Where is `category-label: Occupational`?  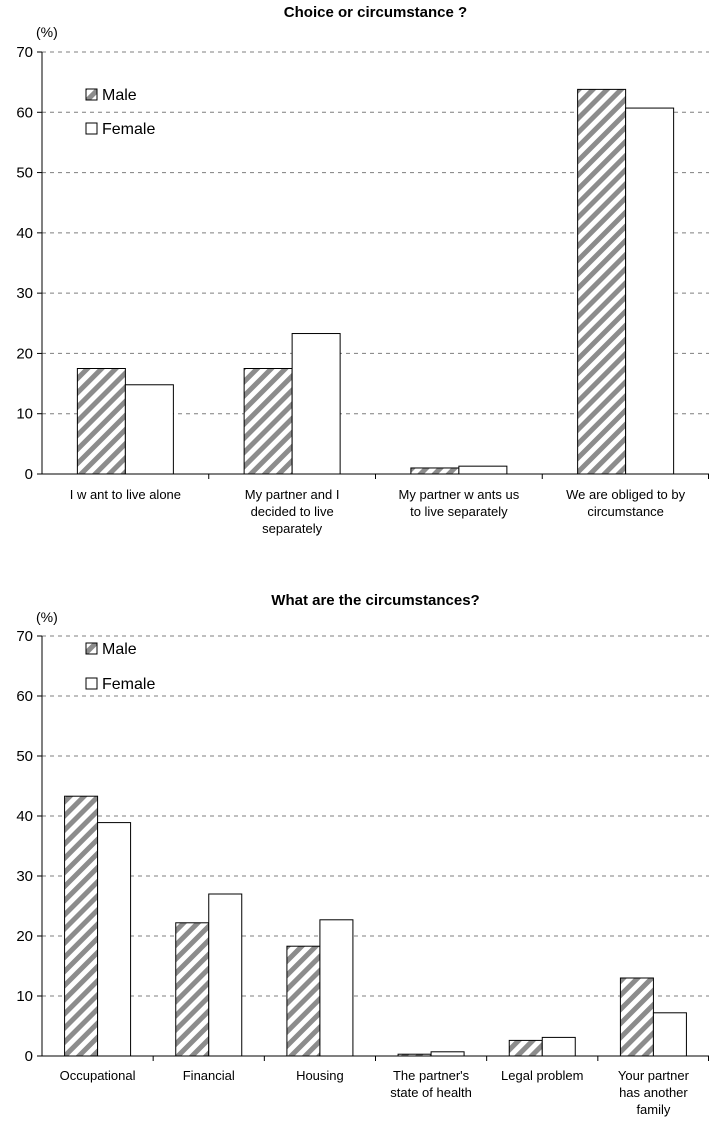 category-label: Occupational is located at coordinates (98, 1075).